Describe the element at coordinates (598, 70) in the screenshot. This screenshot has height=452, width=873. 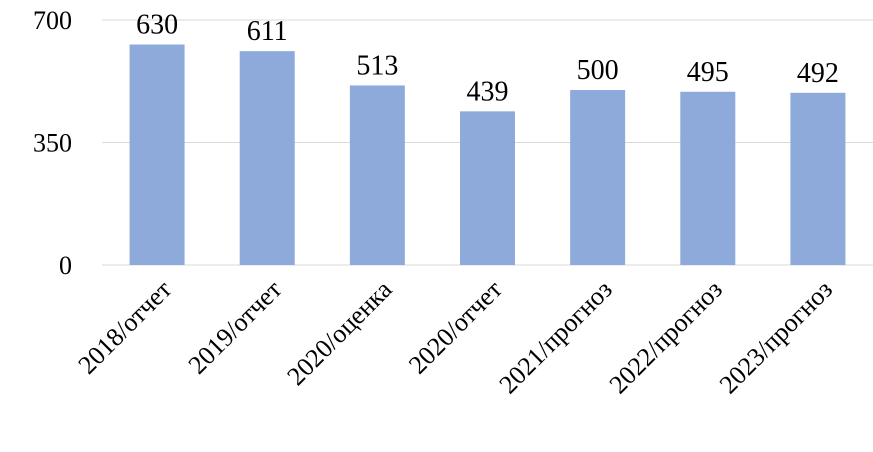
I see `data-label-4: 500` at that location.